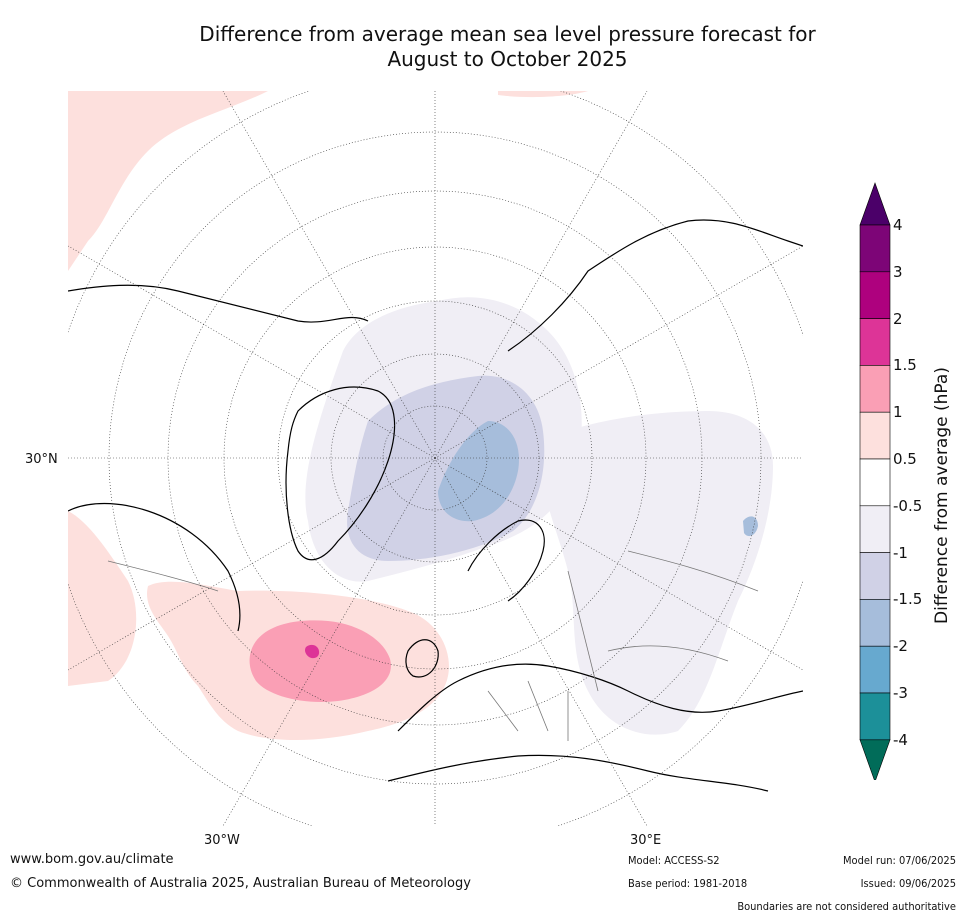 Image resolution: width=965 pixels, height=919 pixels. I want to click on anomaly-negative-light-east, so click(655, 573).